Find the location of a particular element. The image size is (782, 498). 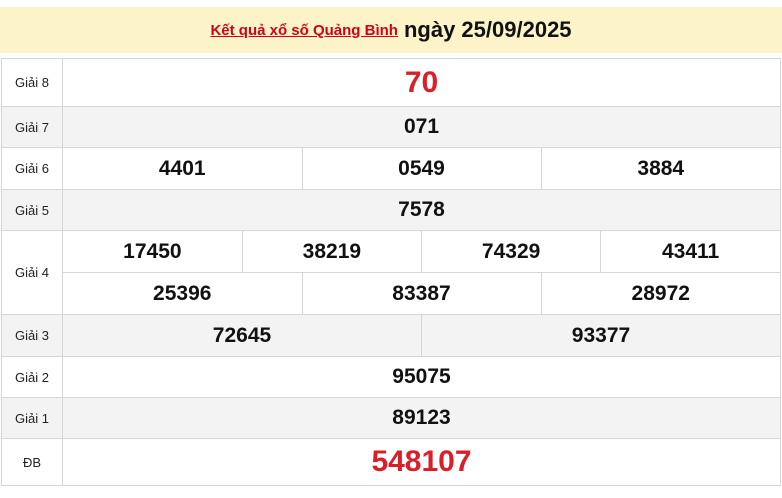

special-prize-number: 548107 is located at coordinates (421, 462).